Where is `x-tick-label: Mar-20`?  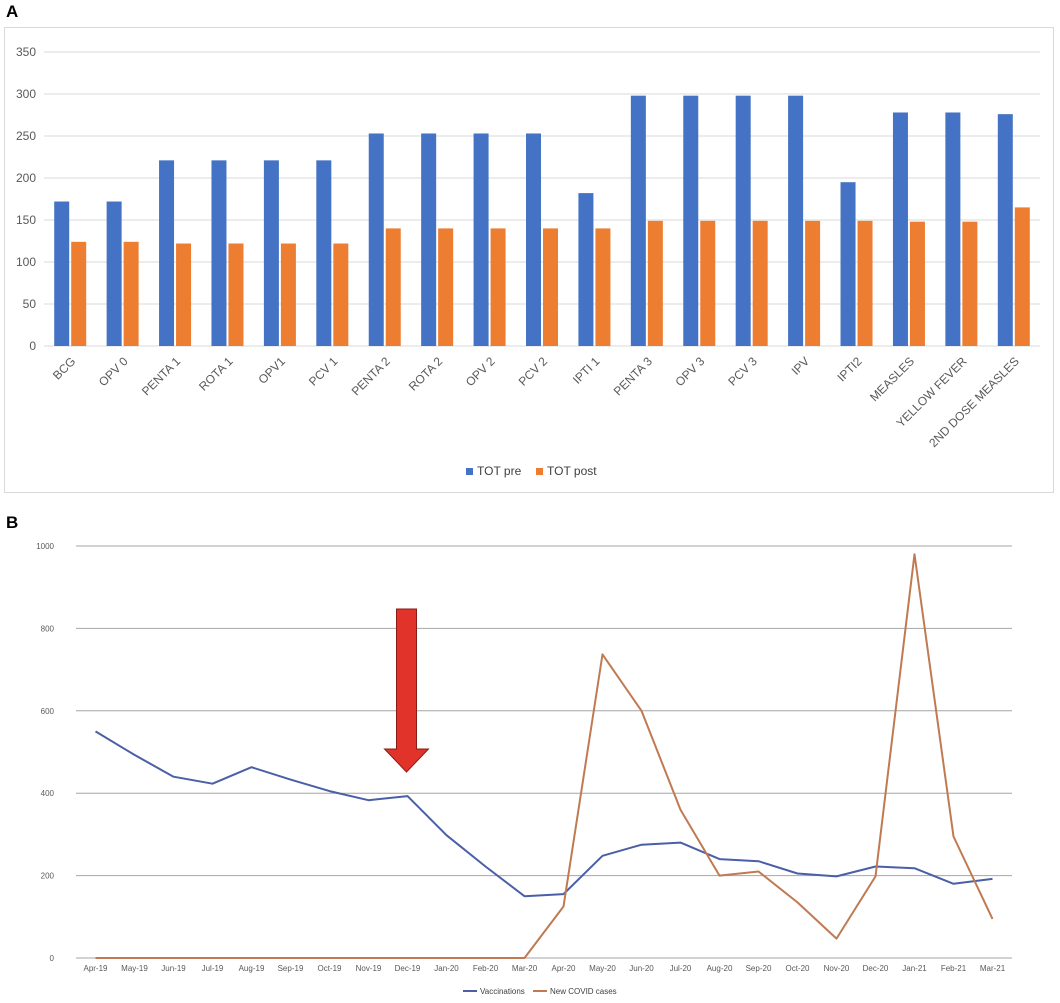
x-tick-label: Mar-20 is located at coordinates (525, 968).